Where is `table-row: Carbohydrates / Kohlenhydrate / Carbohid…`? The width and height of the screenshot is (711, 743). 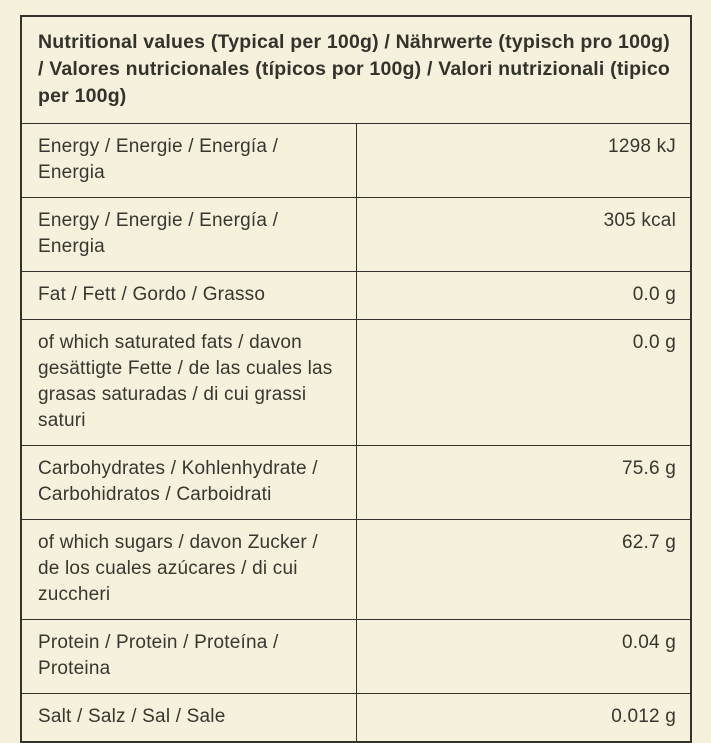
table-row: Carbohydrates / Kohlenhydrate / Carbohid… is located at coordinates (356, 482).